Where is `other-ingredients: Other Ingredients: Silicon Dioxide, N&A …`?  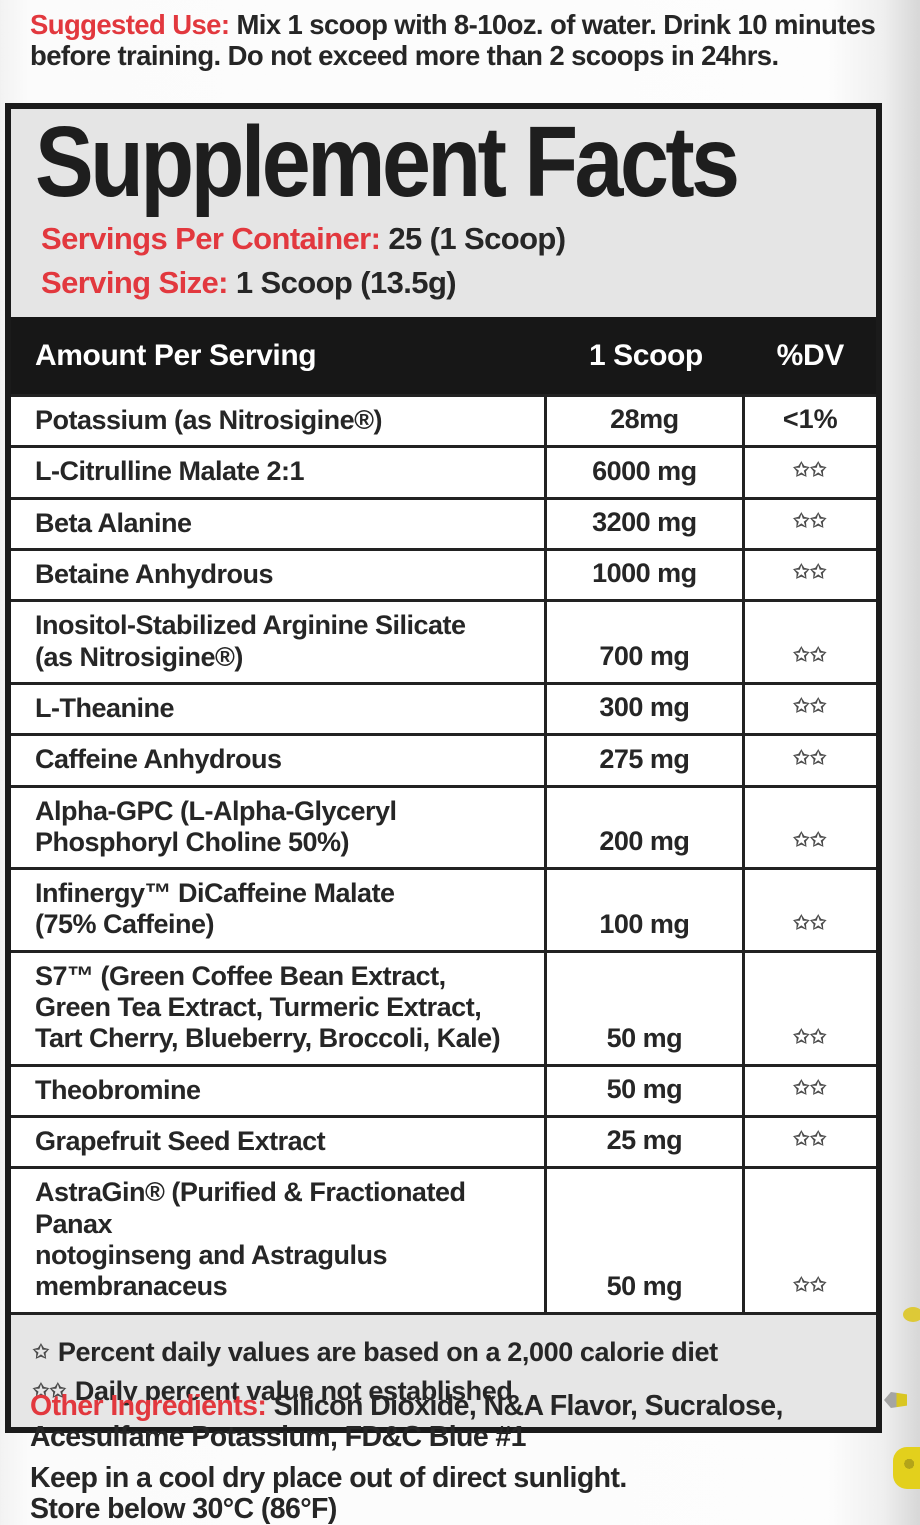 other-ingredients: Other Ingredients: Silicon Dioxide, N&A … is located at coordinates (430, 1422).